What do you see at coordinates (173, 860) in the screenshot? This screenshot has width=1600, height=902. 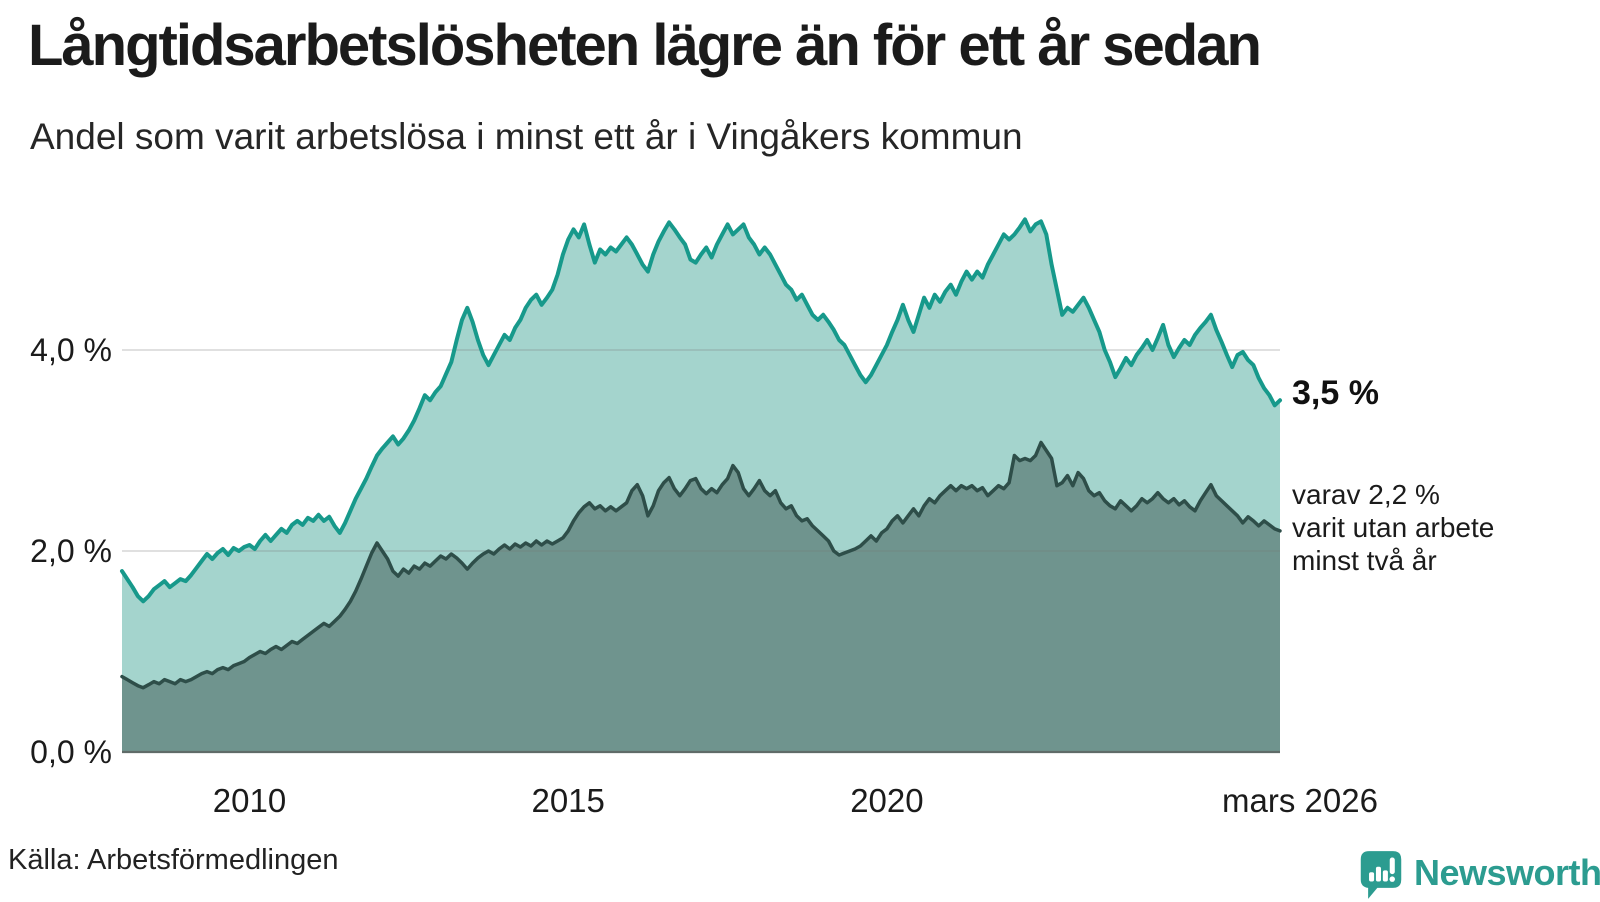 I see `source-note: Källa: Arbetsförmedlingen` at bounding box center [173, 860].